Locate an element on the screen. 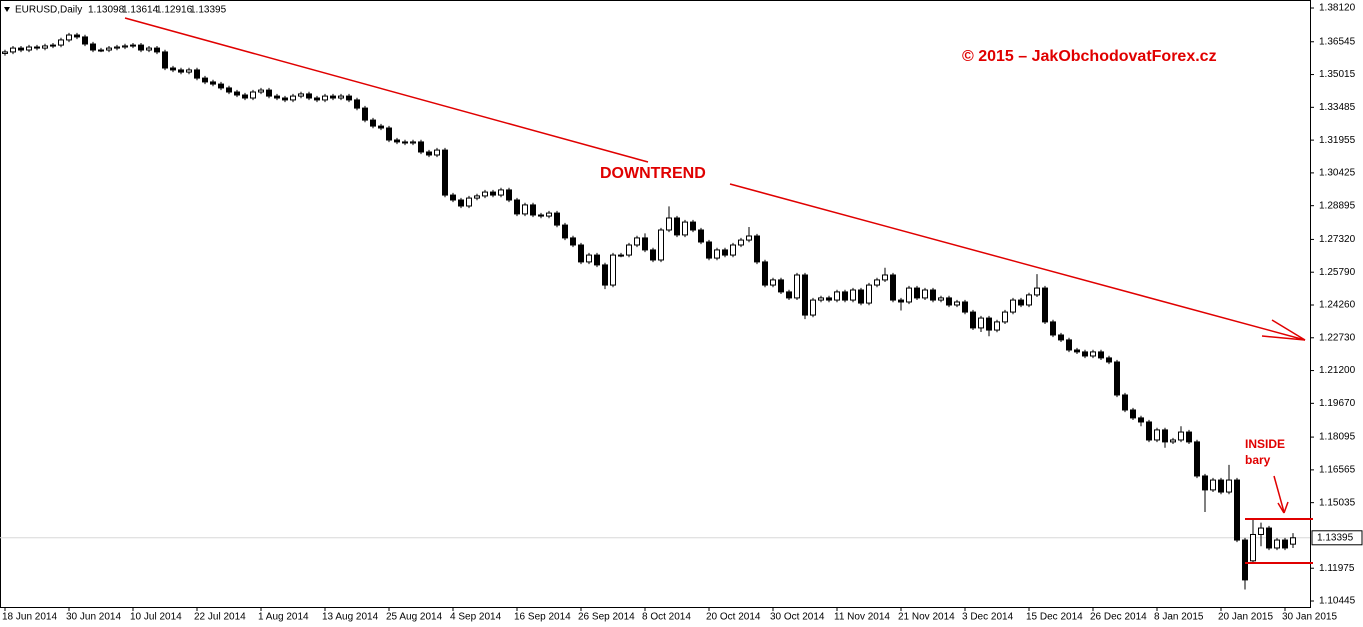 The width and height of the screenshot is (1363, 627). x-tick-label: 11 Nov 2014 is located at coordinates (862, 617).